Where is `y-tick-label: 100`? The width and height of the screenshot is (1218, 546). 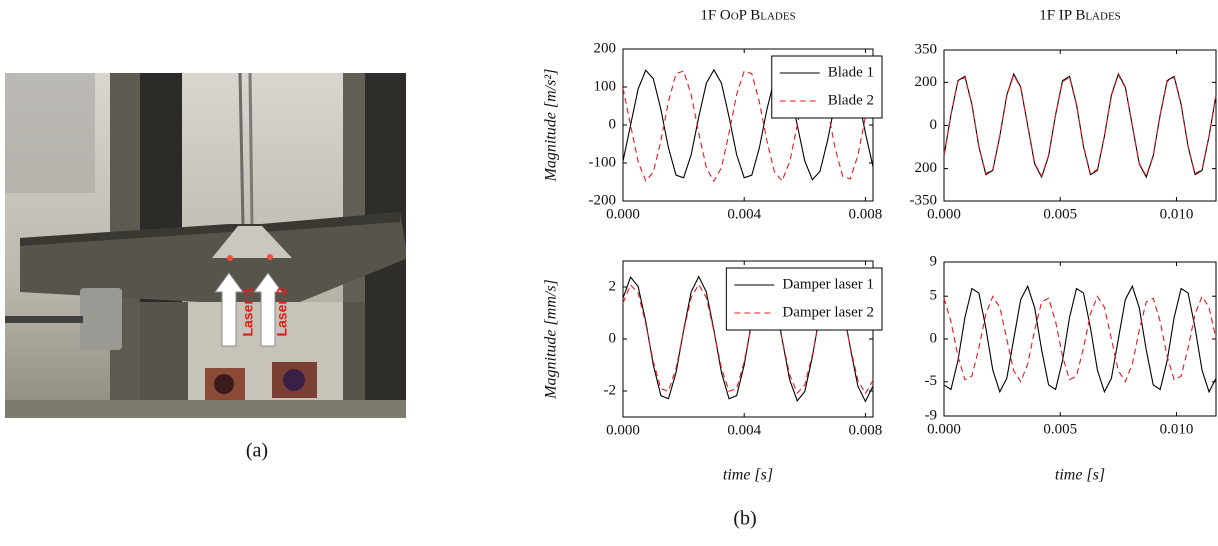 y-tick-label: 100 is located at coordinates (605, 86).